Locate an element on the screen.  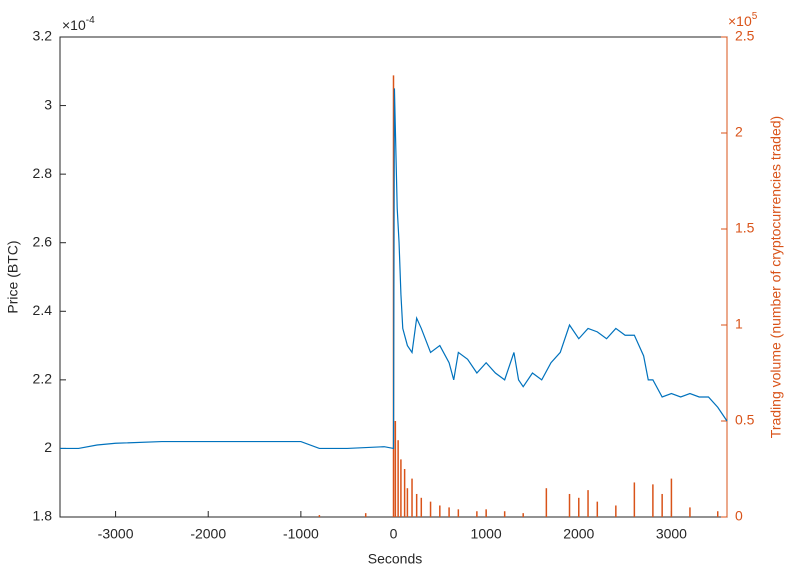
y-multiplier: ×10⁻⁴ is located at coordinates (78, 24).